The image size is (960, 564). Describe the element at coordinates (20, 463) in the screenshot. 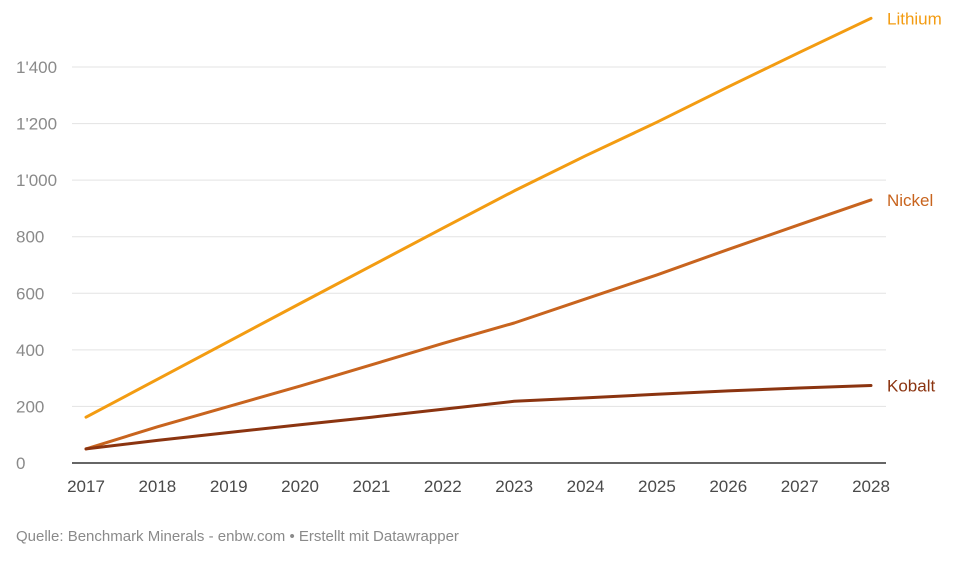

I see `y-tick-label: 0` at that location.